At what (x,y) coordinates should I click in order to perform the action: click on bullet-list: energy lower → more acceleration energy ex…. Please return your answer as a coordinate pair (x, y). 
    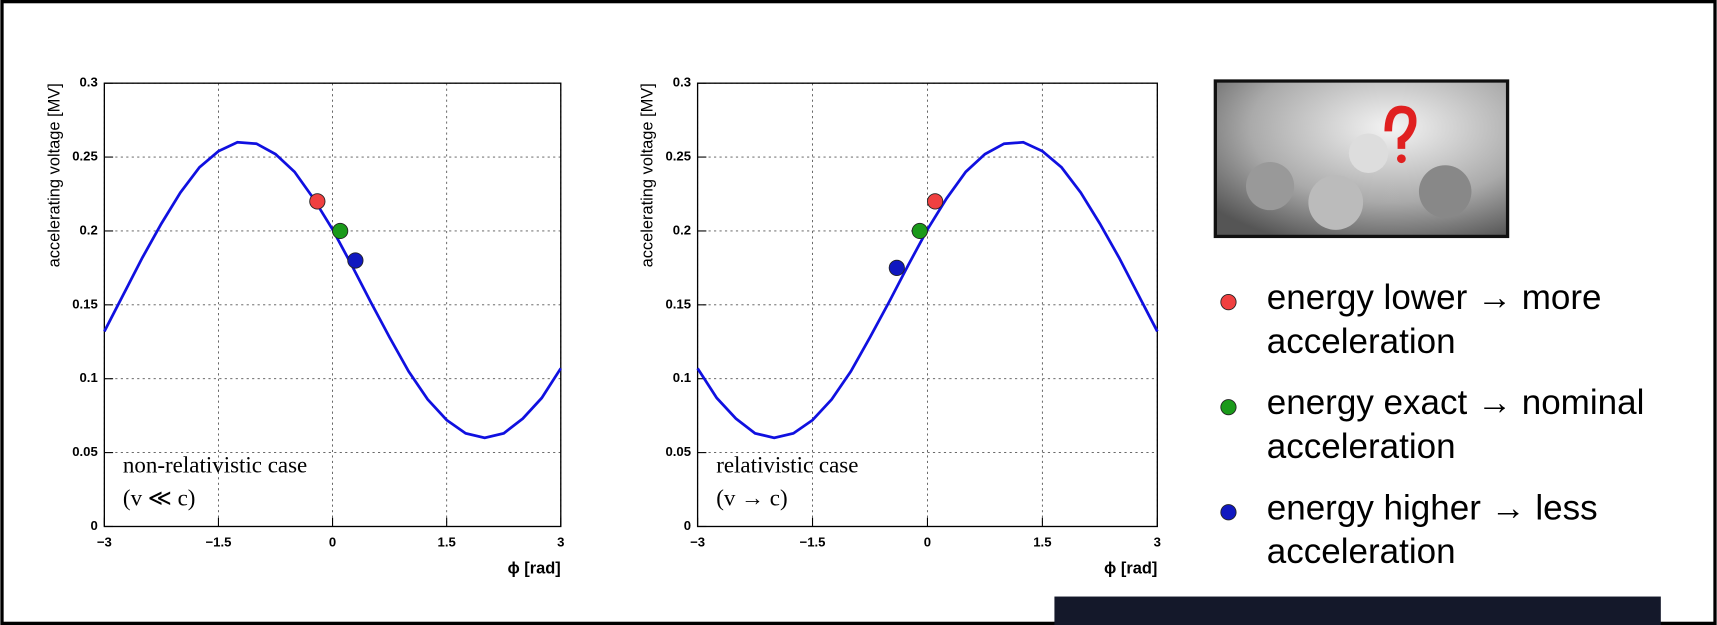
    Looking at the image, I should click on (1432, 424).